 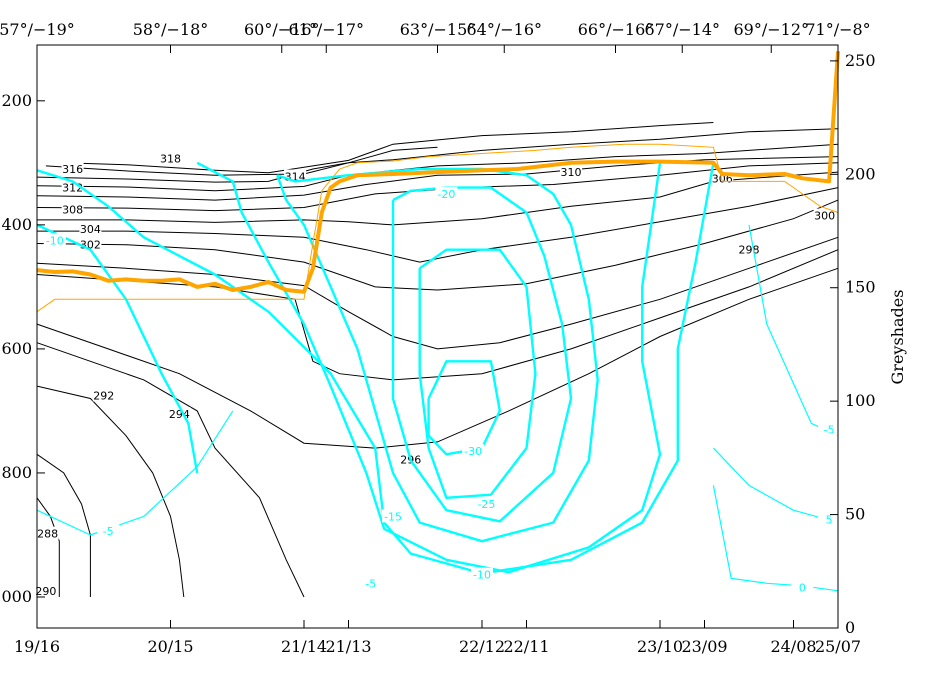 I want to click on isentrope-label: 300, so click(x=824, y=216).